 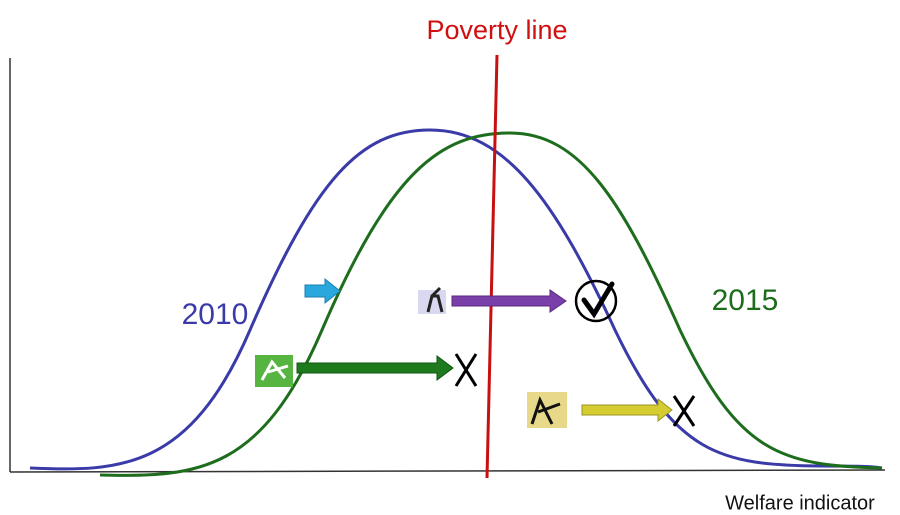 What do you see at coordinates (496, 30) in the screenshot?
I see `poverty-line-label: Poverty line` at bounding box center [496, 30].